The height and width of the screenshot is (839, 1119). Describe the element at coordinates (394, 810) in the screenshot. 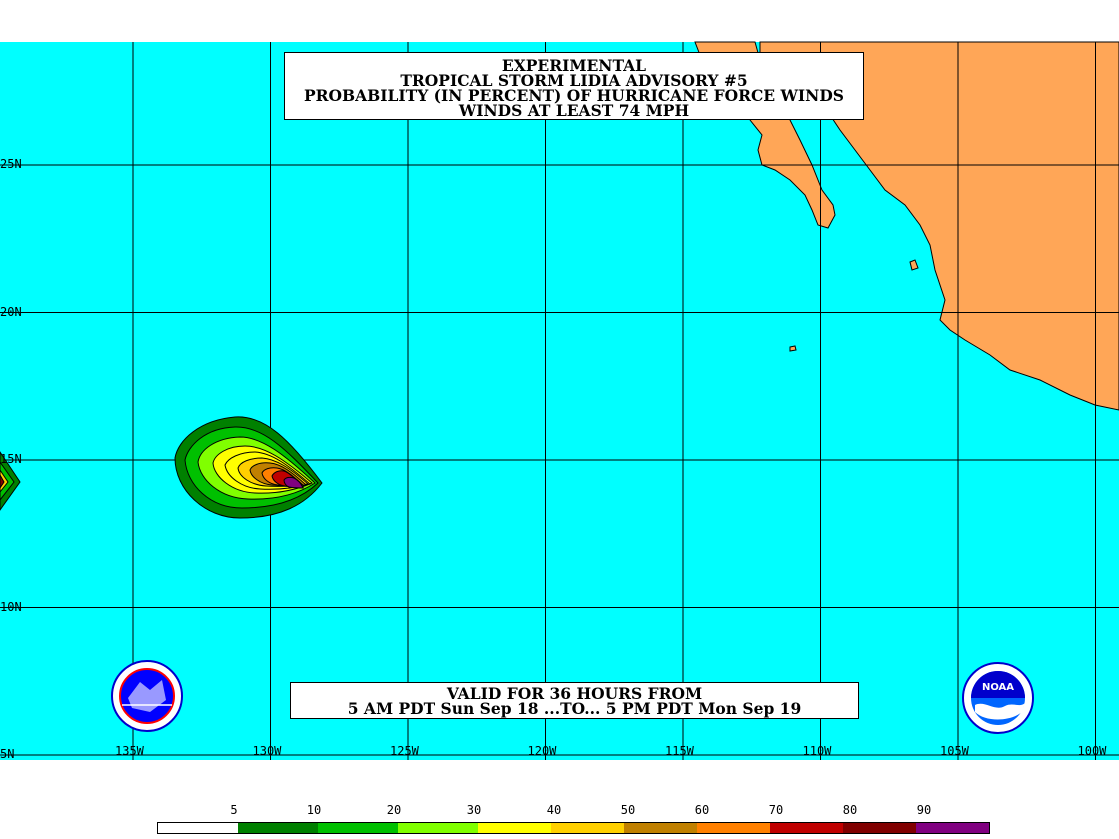

I see `legend-label: 20` at that location.